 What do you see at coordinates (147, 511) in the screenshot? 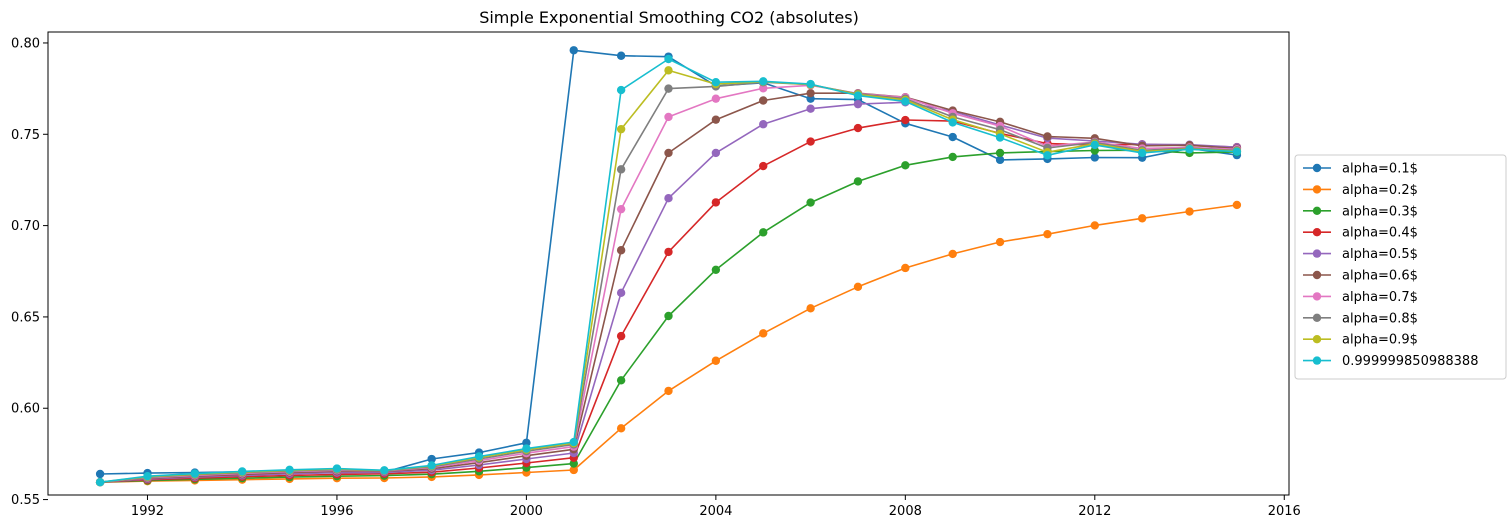
I see `x-tick-label: 1992` at bounding box center [147, 511].